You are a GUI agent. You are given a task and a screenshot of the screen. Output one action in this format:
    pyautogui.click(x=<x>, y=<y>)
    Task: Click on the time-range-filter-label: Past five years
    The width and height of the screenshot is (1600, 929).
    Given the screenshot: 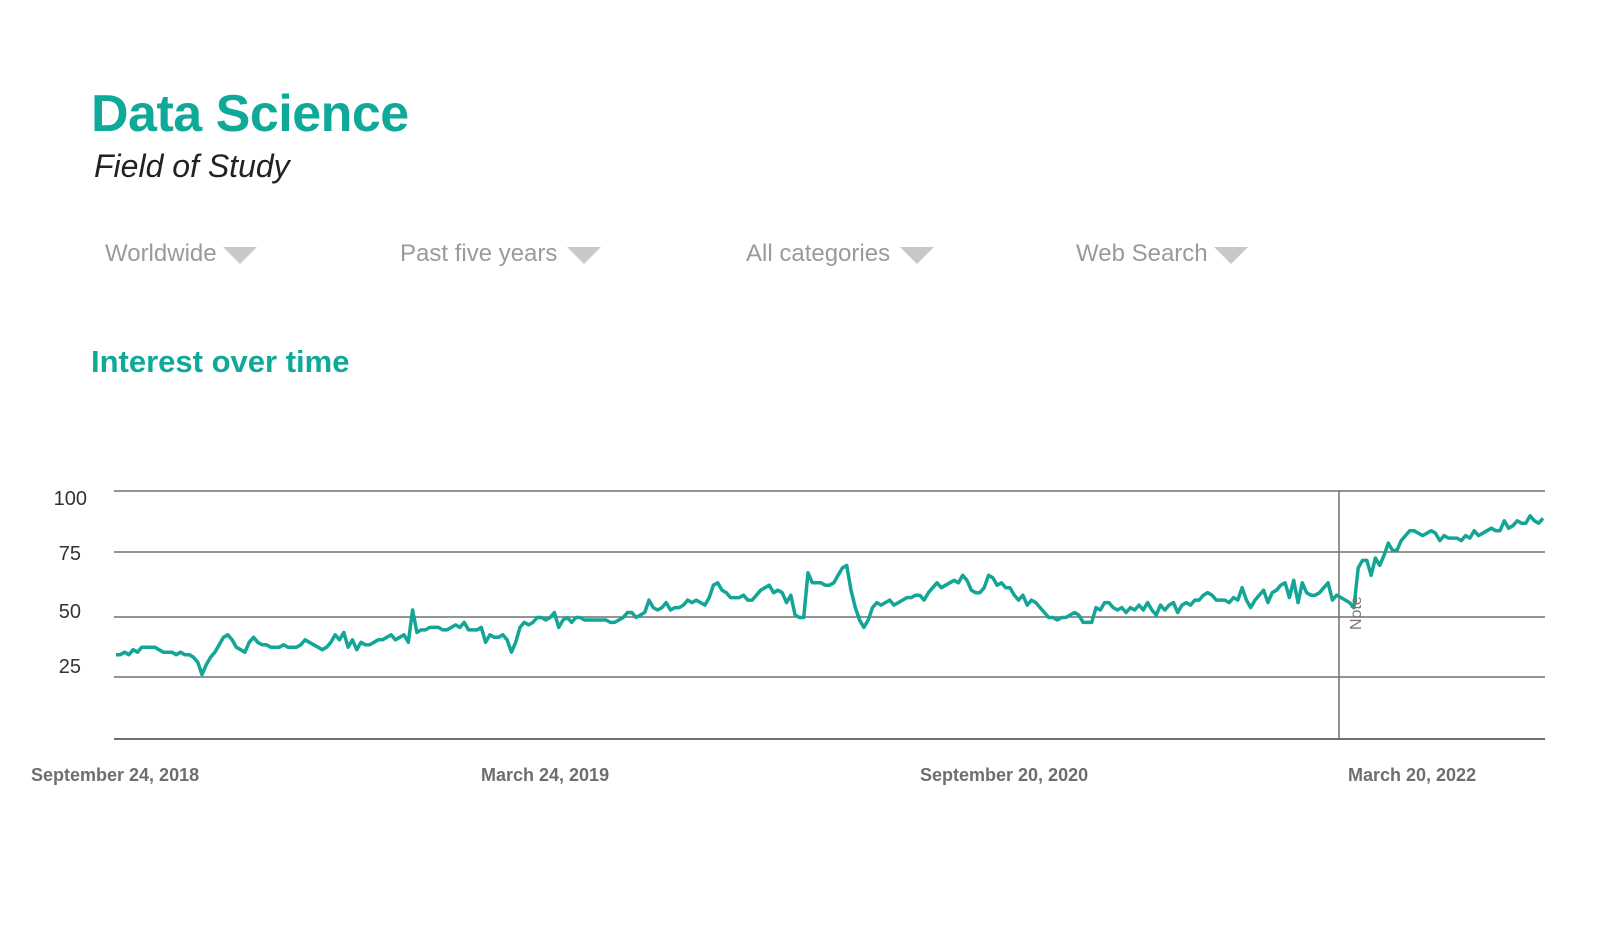 What is the action you would take?
    pyautogui.click(x=479, y=253)
    